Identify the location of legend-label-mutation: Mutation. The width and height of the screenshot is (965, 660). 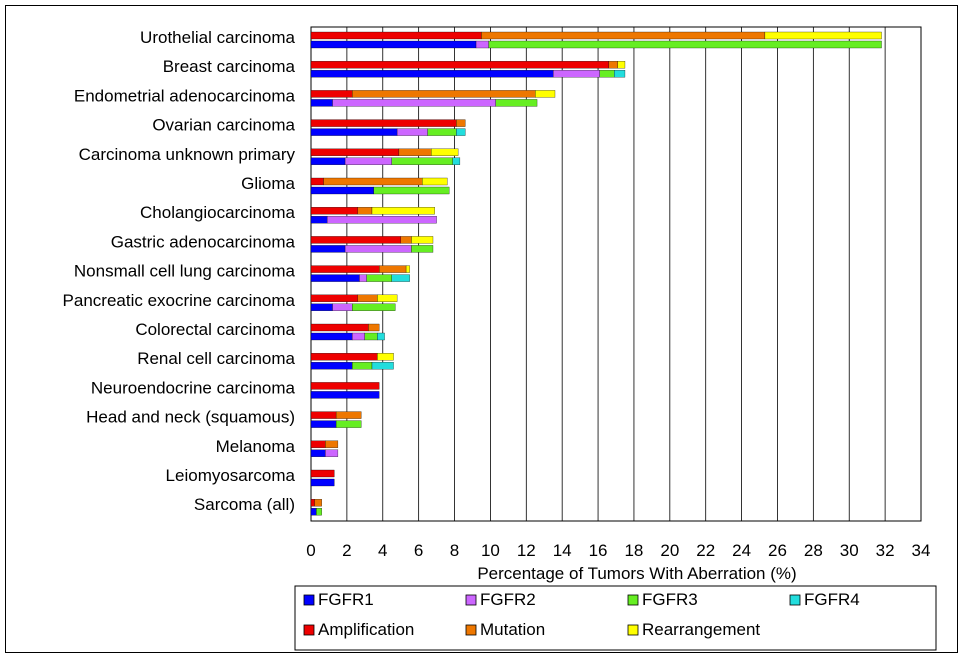
(512, 629).